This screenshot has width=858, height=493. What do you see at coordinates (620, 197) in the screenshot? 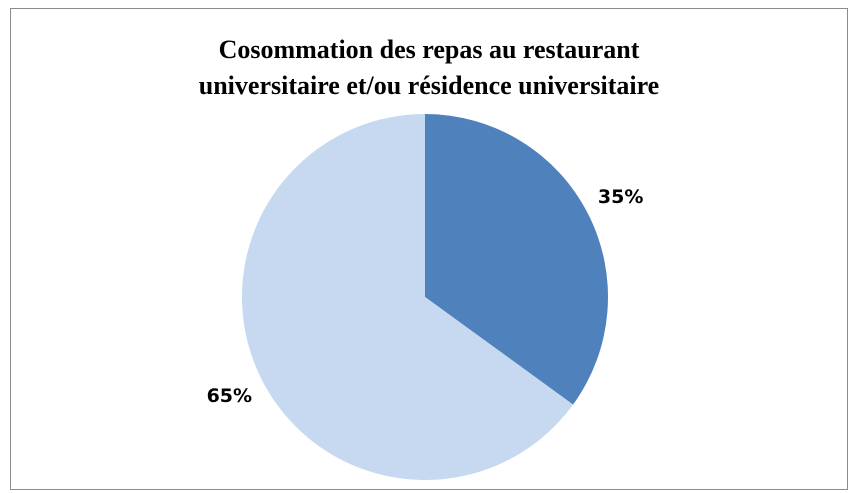
I see `data-label: 35%` at bounding box center [620, 197].